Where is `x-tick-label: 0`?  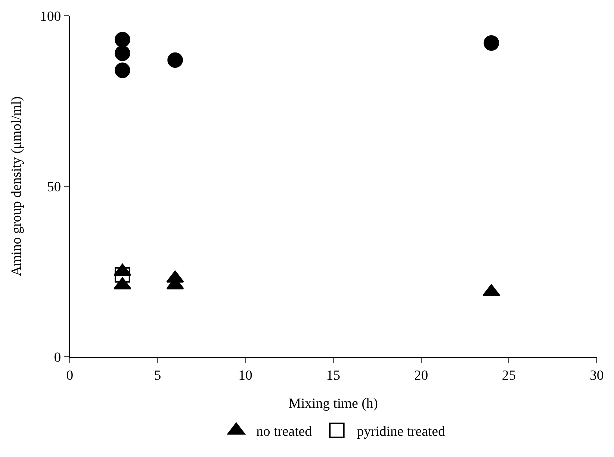 x-tick-label: 0 is located at coordinates (70, 376).